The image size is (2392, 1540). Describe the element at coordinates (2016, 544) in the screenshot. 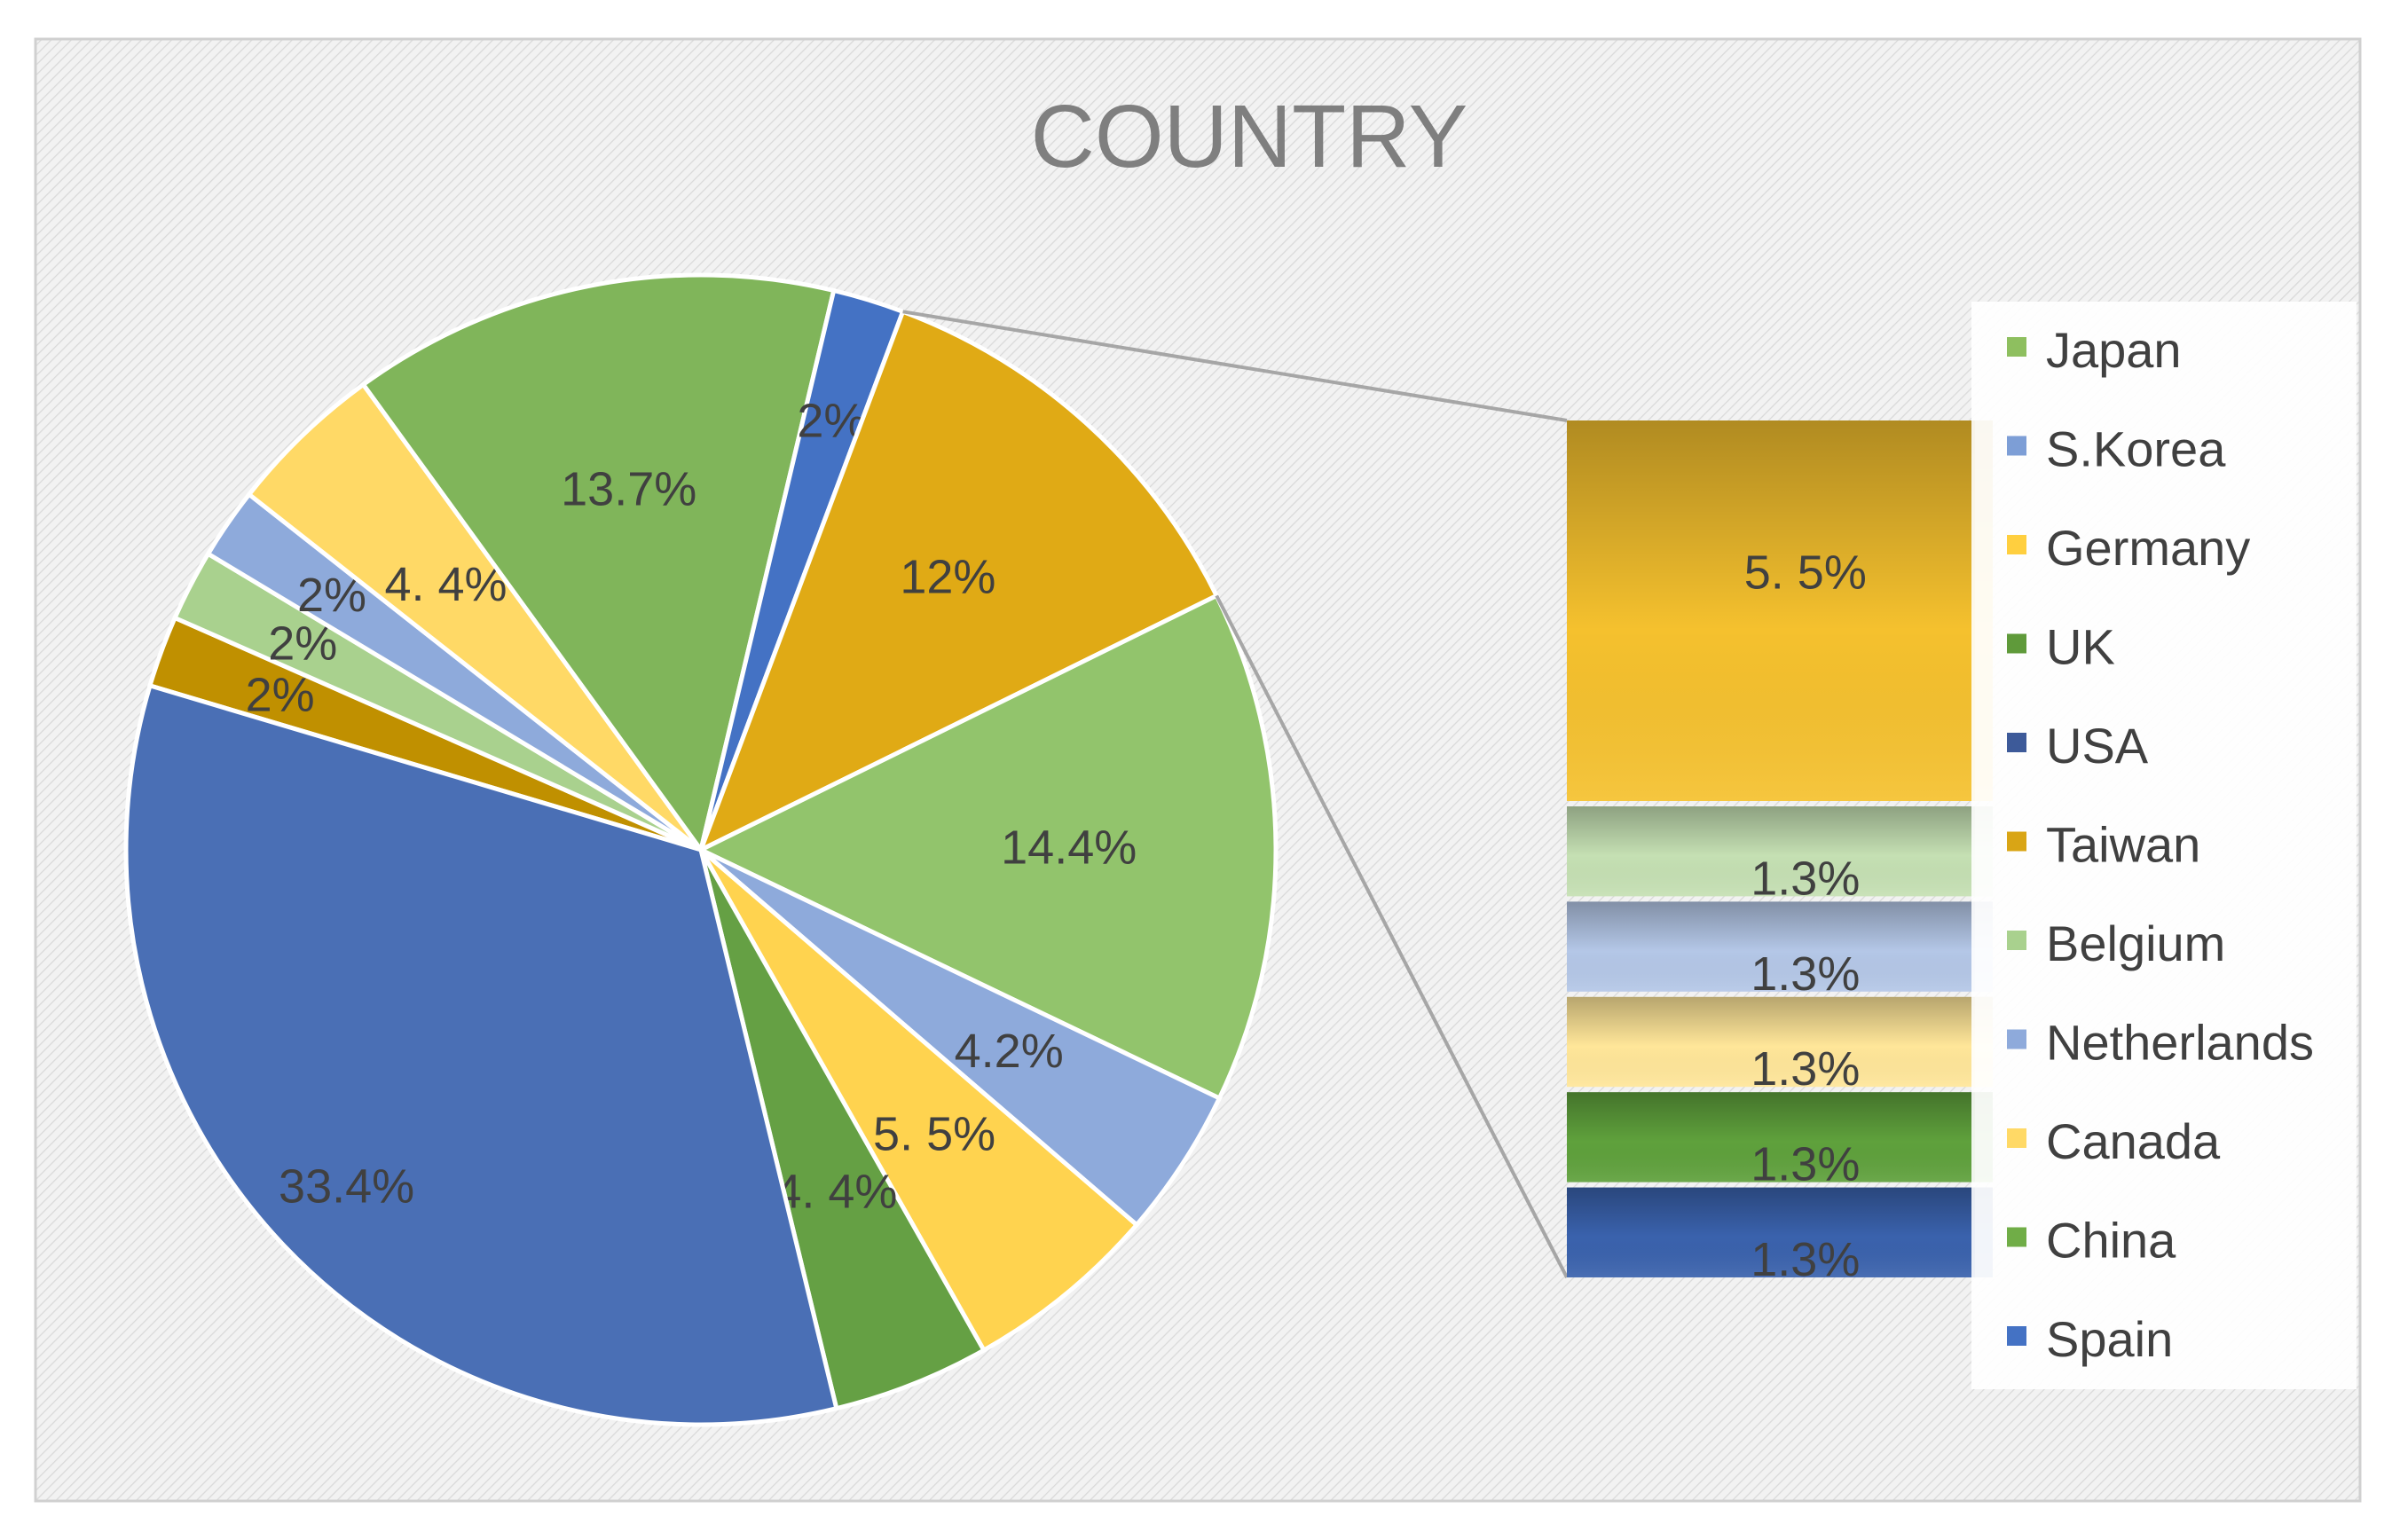

I see `legend-swatch-germany` at that location.